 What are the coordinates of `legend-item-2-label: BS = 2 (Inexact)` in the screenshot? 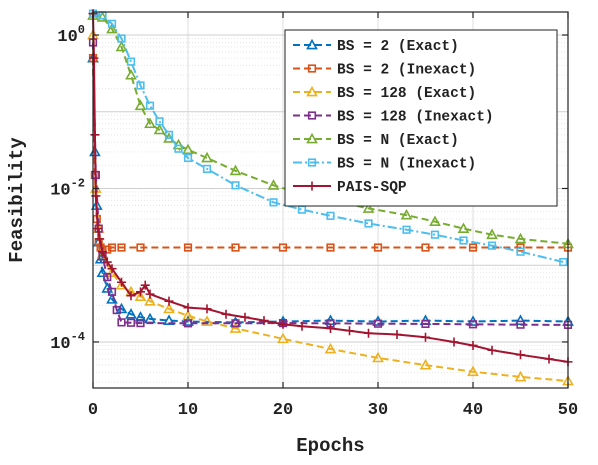 It's located at (406, 71).